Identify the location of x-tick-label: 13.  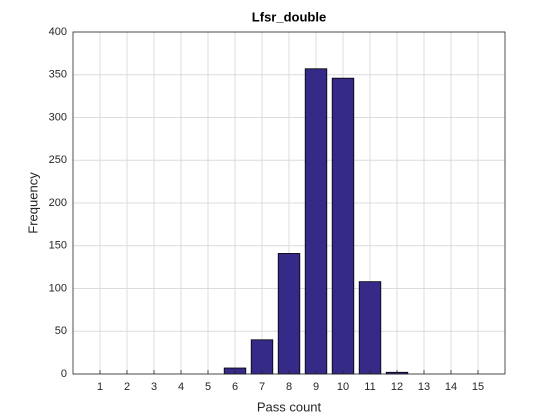
(424, 387).